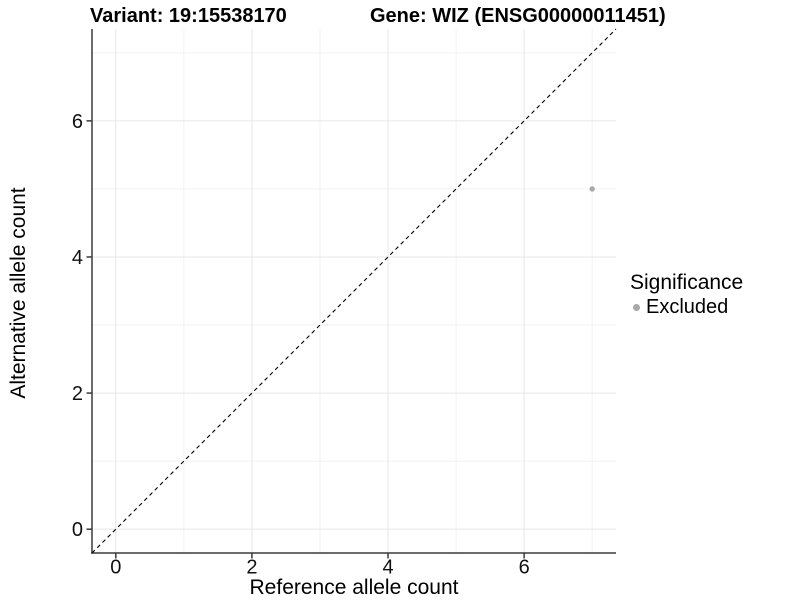  What do you see at coordinates (188, 16) in the screenshot?
I see `plot-title-variant: Variant: 19:15538170` at bounding box center [188, 16].